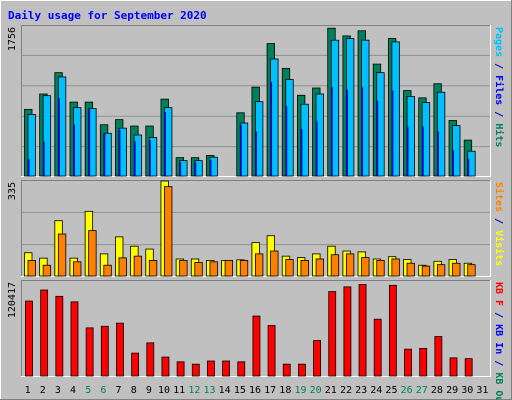  What do you see at coordinates (346, 390) in the screenshot?
I see `x-tick-label: 22` at bounding box center [346, 390].